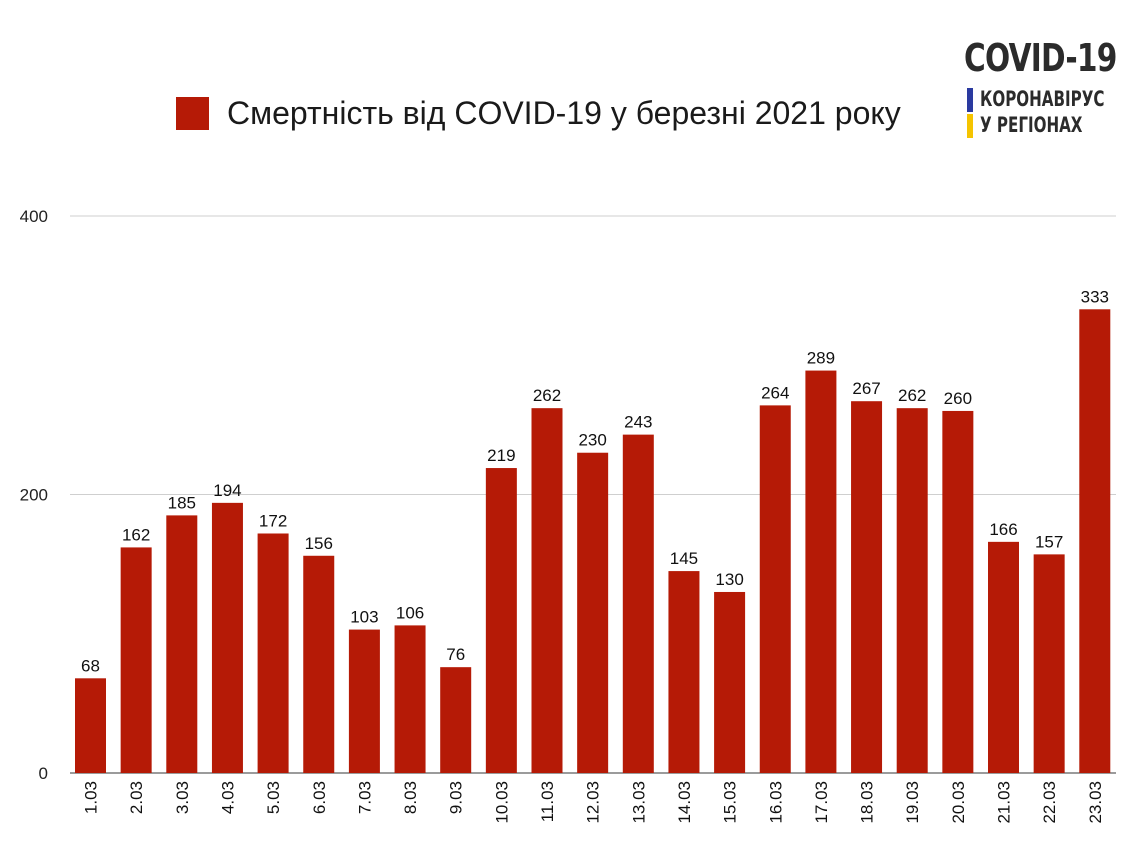 This screenshot has height=856, width=1136. What do you see at coordinates (684, 802) in the screenshot?
I see `x-tick-label: 14.03` at bounding box center [684, 802].